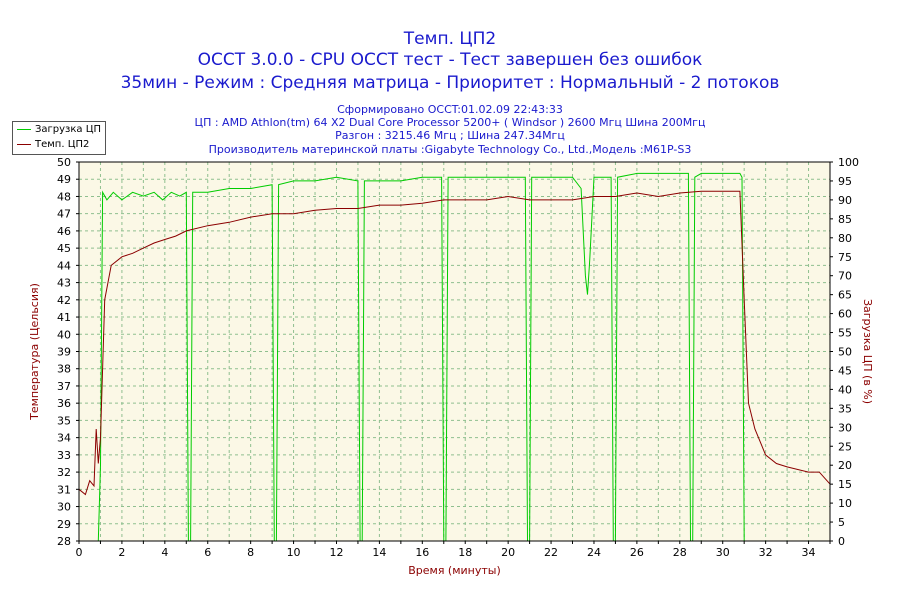  Describe the element at coordinates (64, 300) in the screenshot. I see `y-left-tick-label: 42` at that location.